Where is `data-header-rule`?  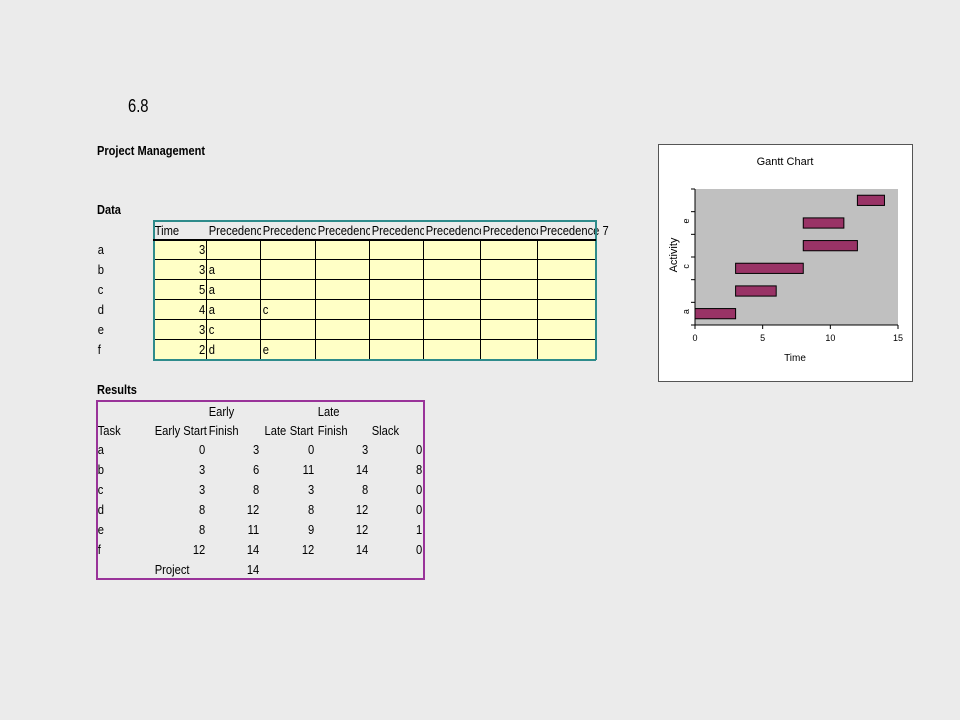
data-header-rule is located at coordinates (374, 240).